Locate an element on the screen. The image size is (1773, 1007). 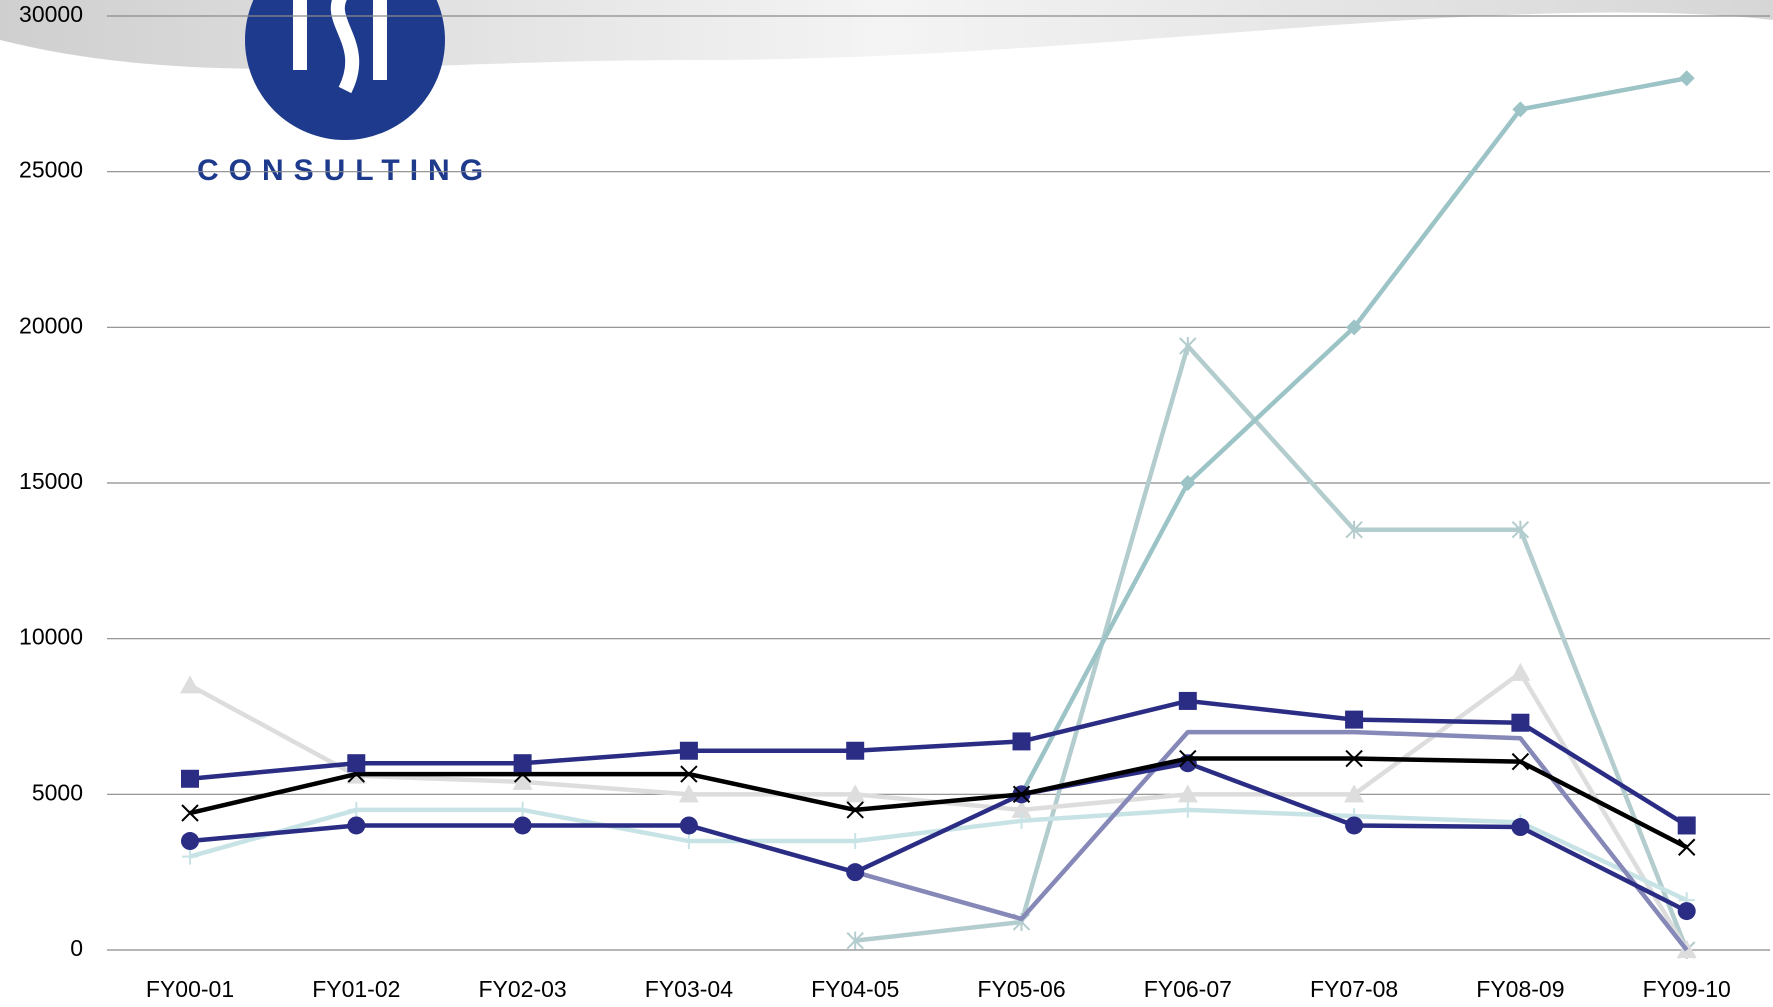
x-tick-label: FY00-01 is located at coordinates (190, 989).